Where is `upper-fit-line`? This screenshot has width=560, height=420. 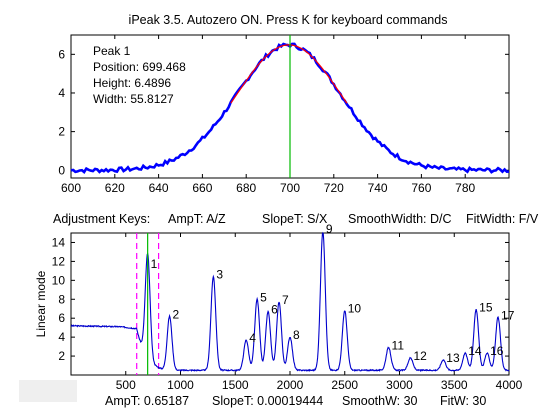
upper-fit-line is located at coordinates (289, 74).